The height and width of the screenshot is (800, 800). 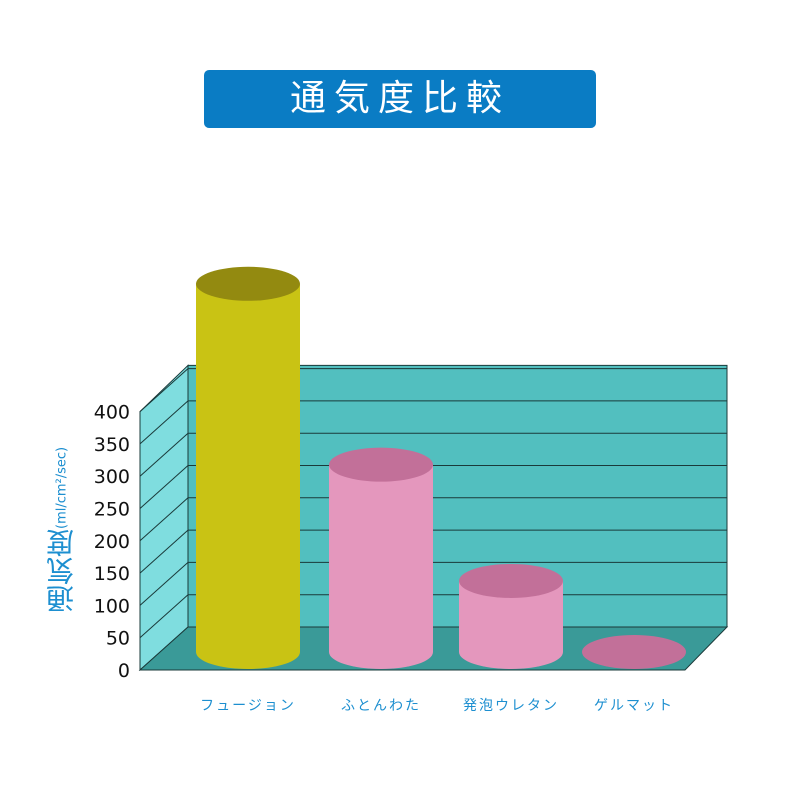 What do you see at coordinates (112, 445) in the screenshot?
I see `y-tick-label: 350` at bounding box center [112, 445].